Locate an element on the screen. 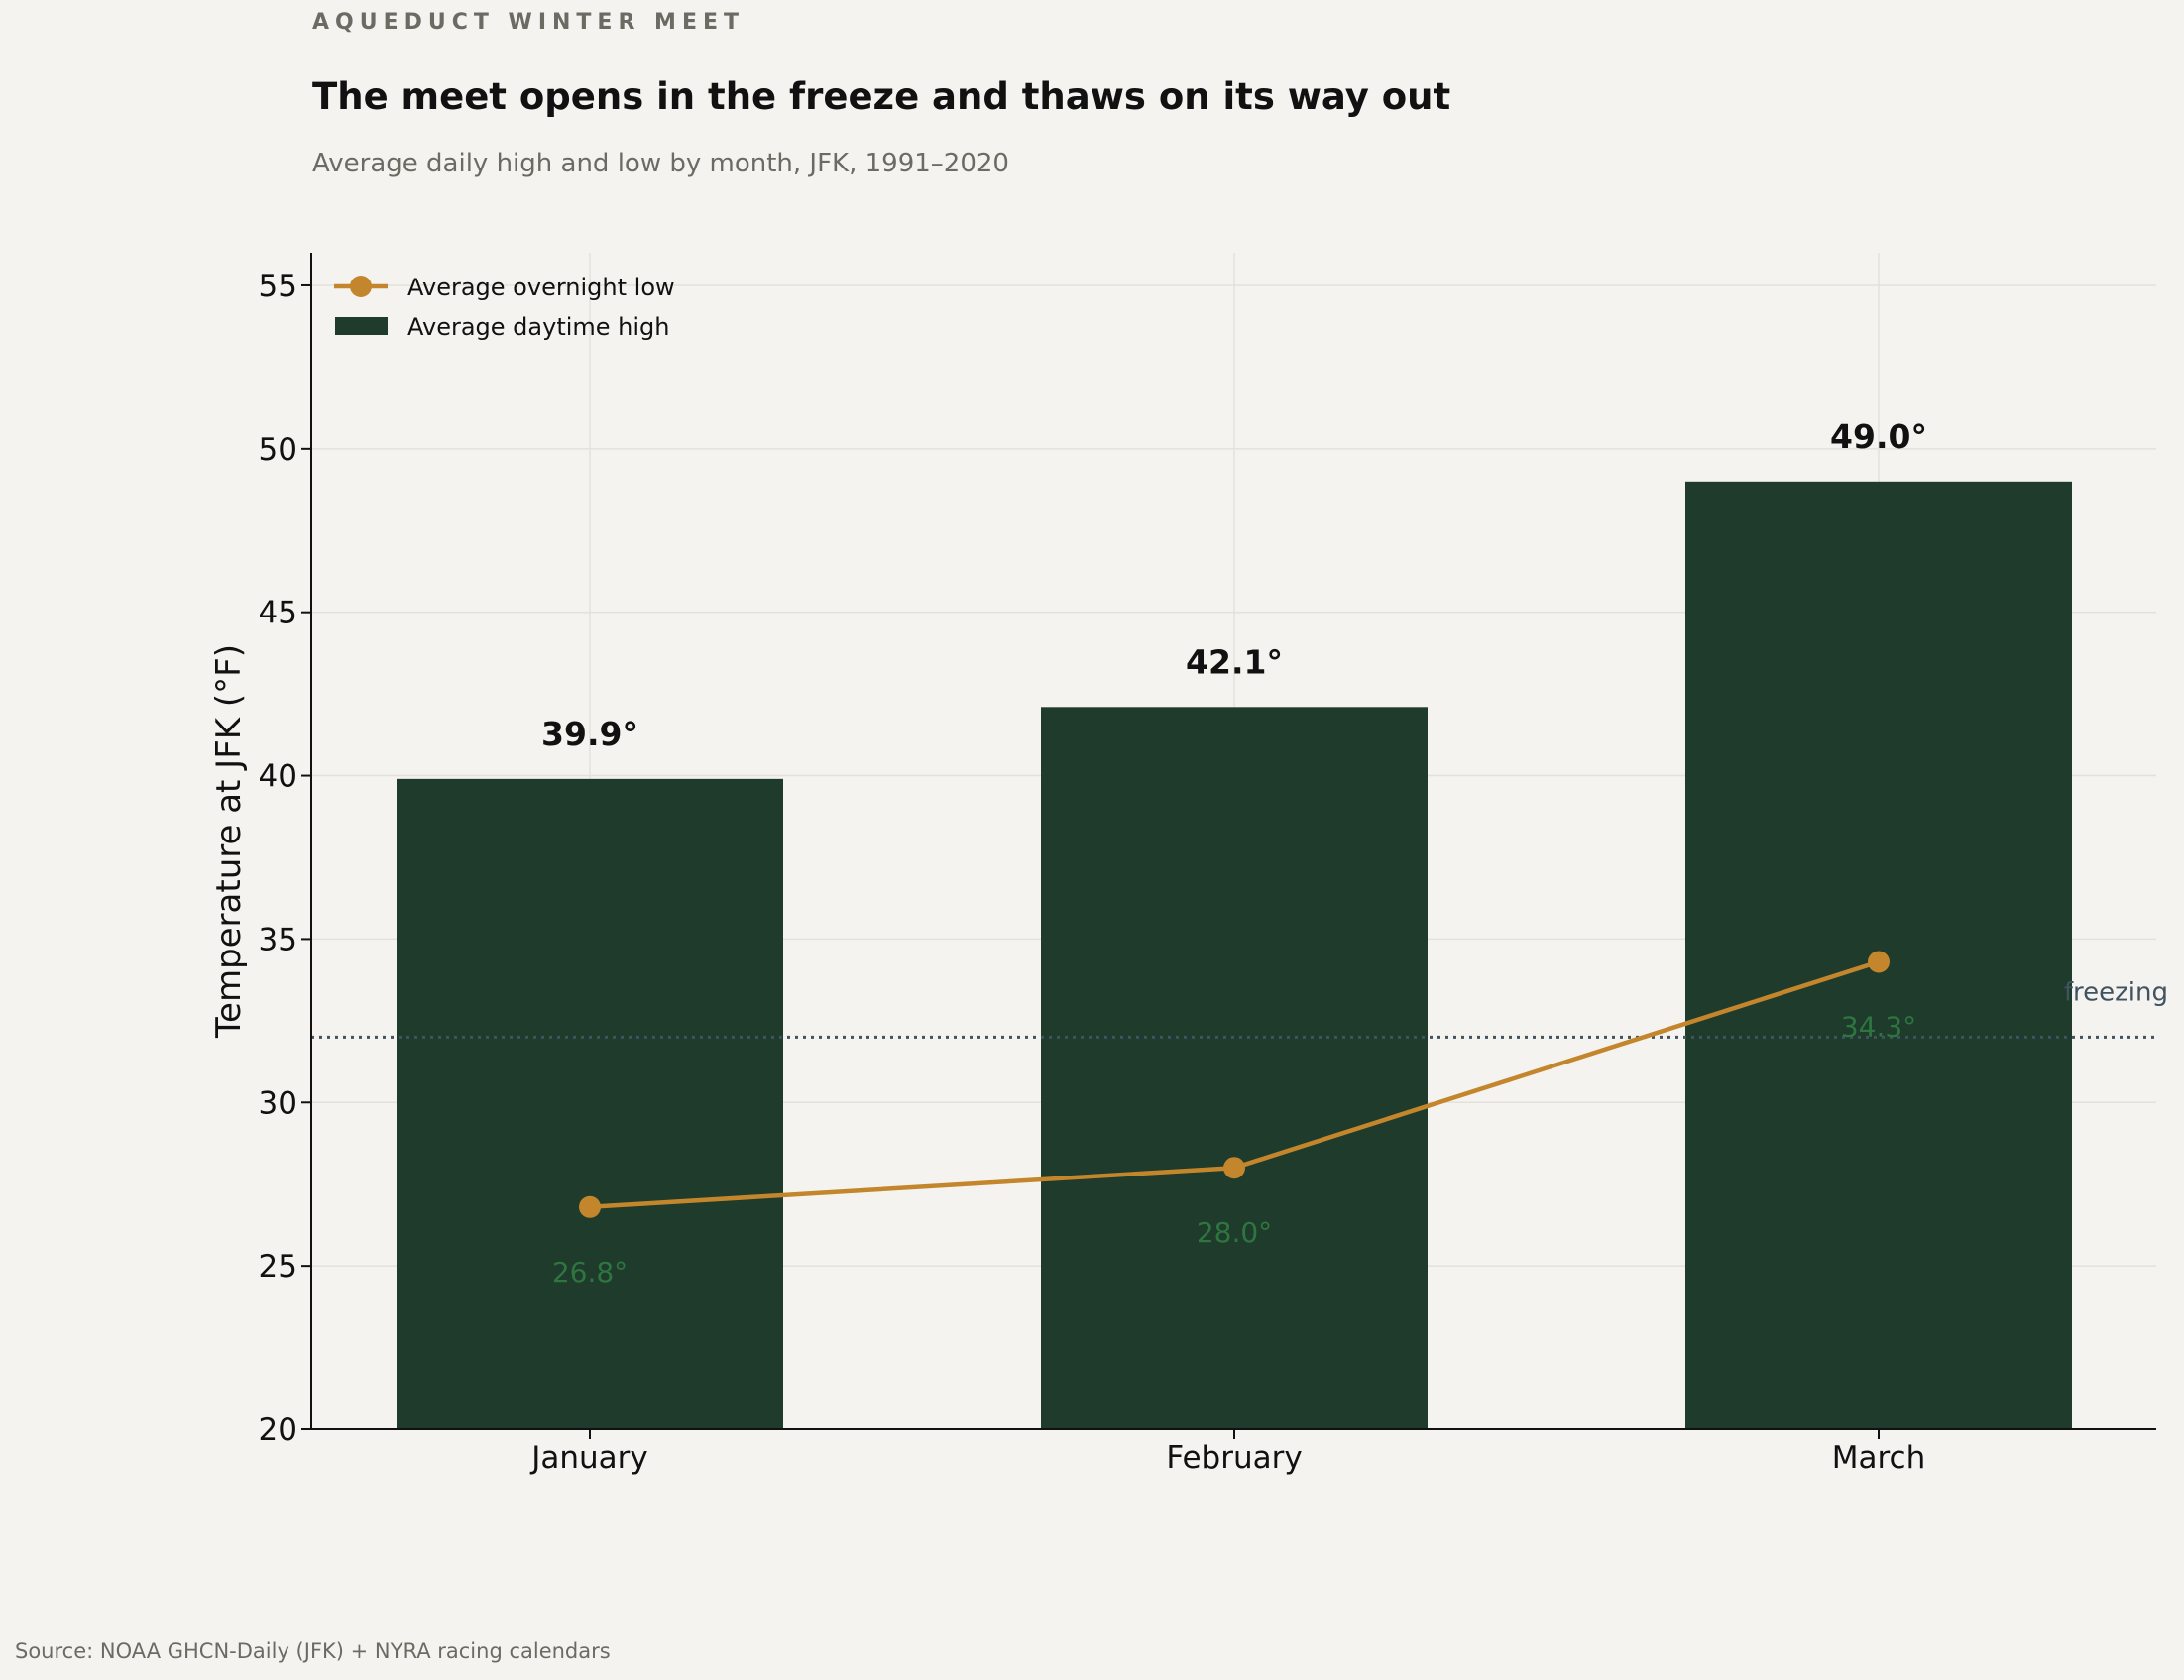 The width and height of the screenshot is (2184, 1680). y-tick-label: 35 is located at coordinates (278, 939).